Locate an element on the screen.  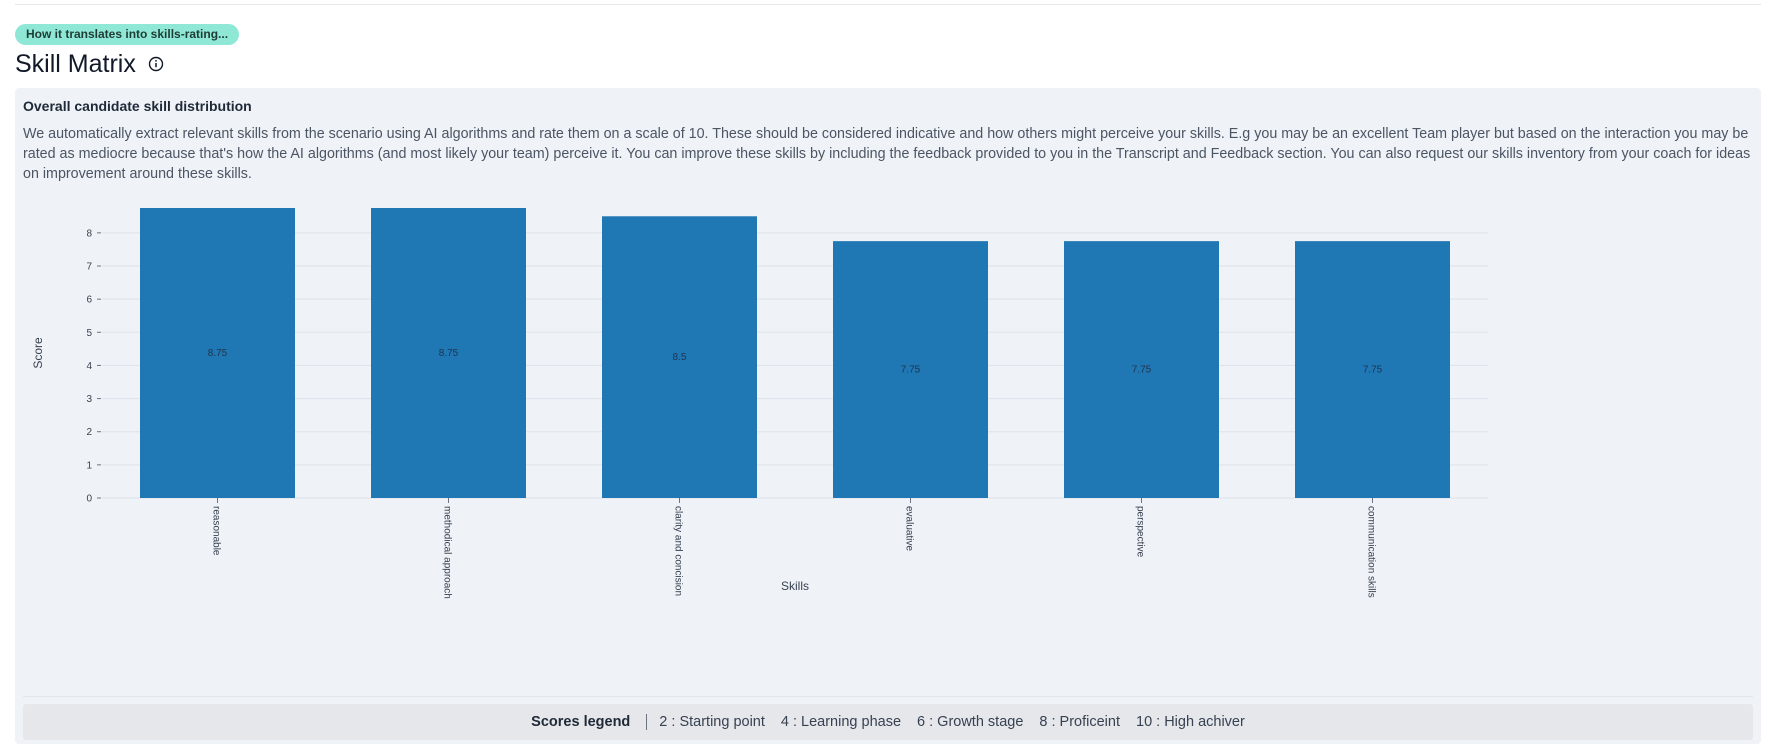
bar-perspective is located at coordinates (1141, 369).